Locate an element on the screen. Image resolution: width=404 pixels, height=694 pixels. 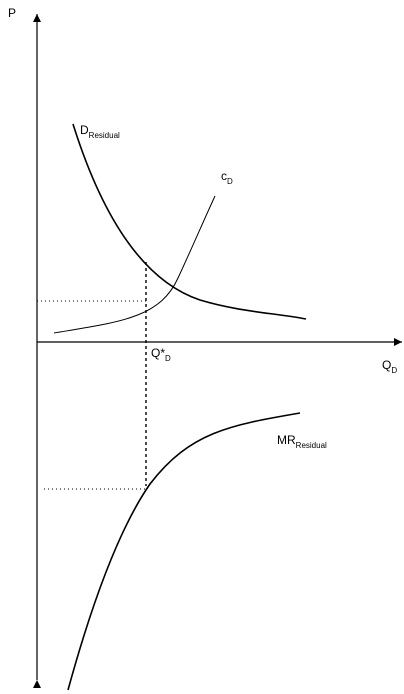
cost-curve-label: cD is located at coordinates (227, 177).